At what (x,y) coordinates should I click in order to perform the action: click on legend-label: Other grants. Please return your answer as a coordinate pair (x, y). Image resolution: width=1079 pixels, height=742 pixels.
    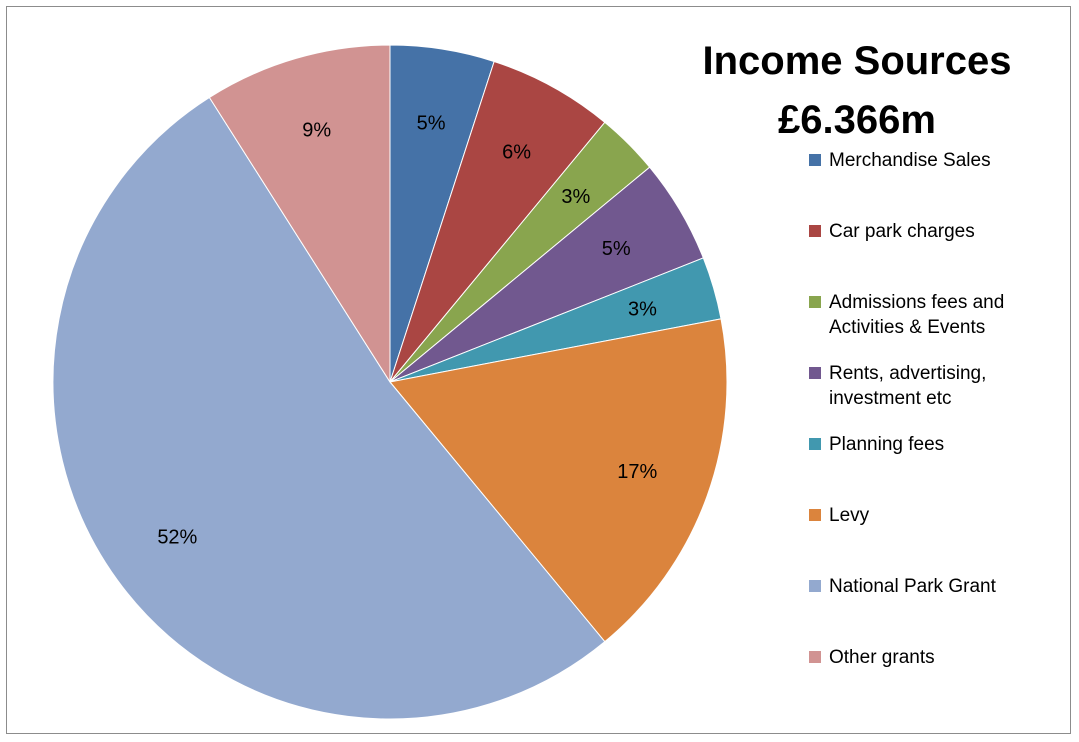
    Looking at the image, I should click on (882, 657).